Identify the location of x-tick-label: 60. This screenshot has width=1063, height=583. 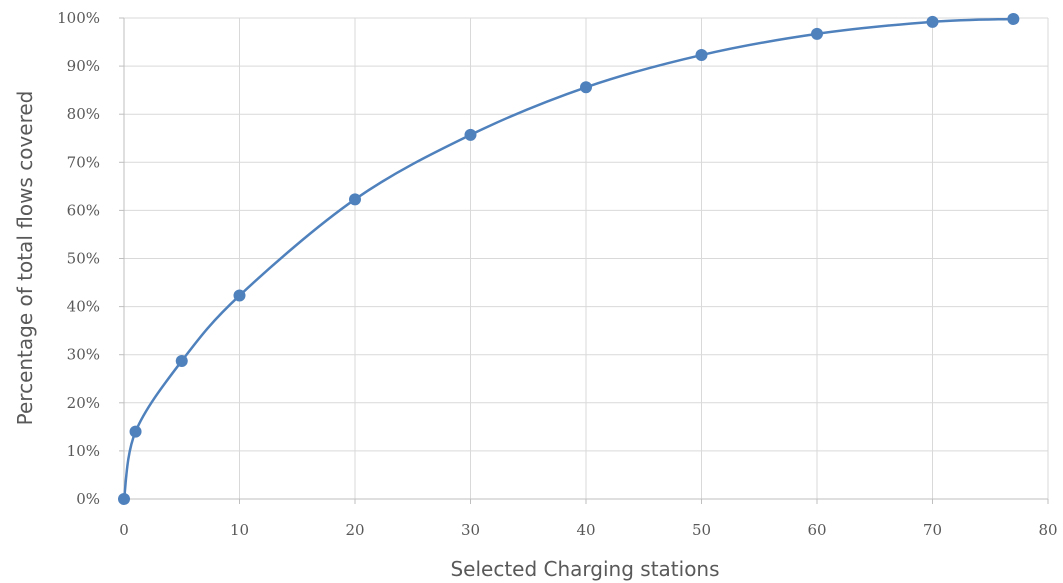
(816, 530).